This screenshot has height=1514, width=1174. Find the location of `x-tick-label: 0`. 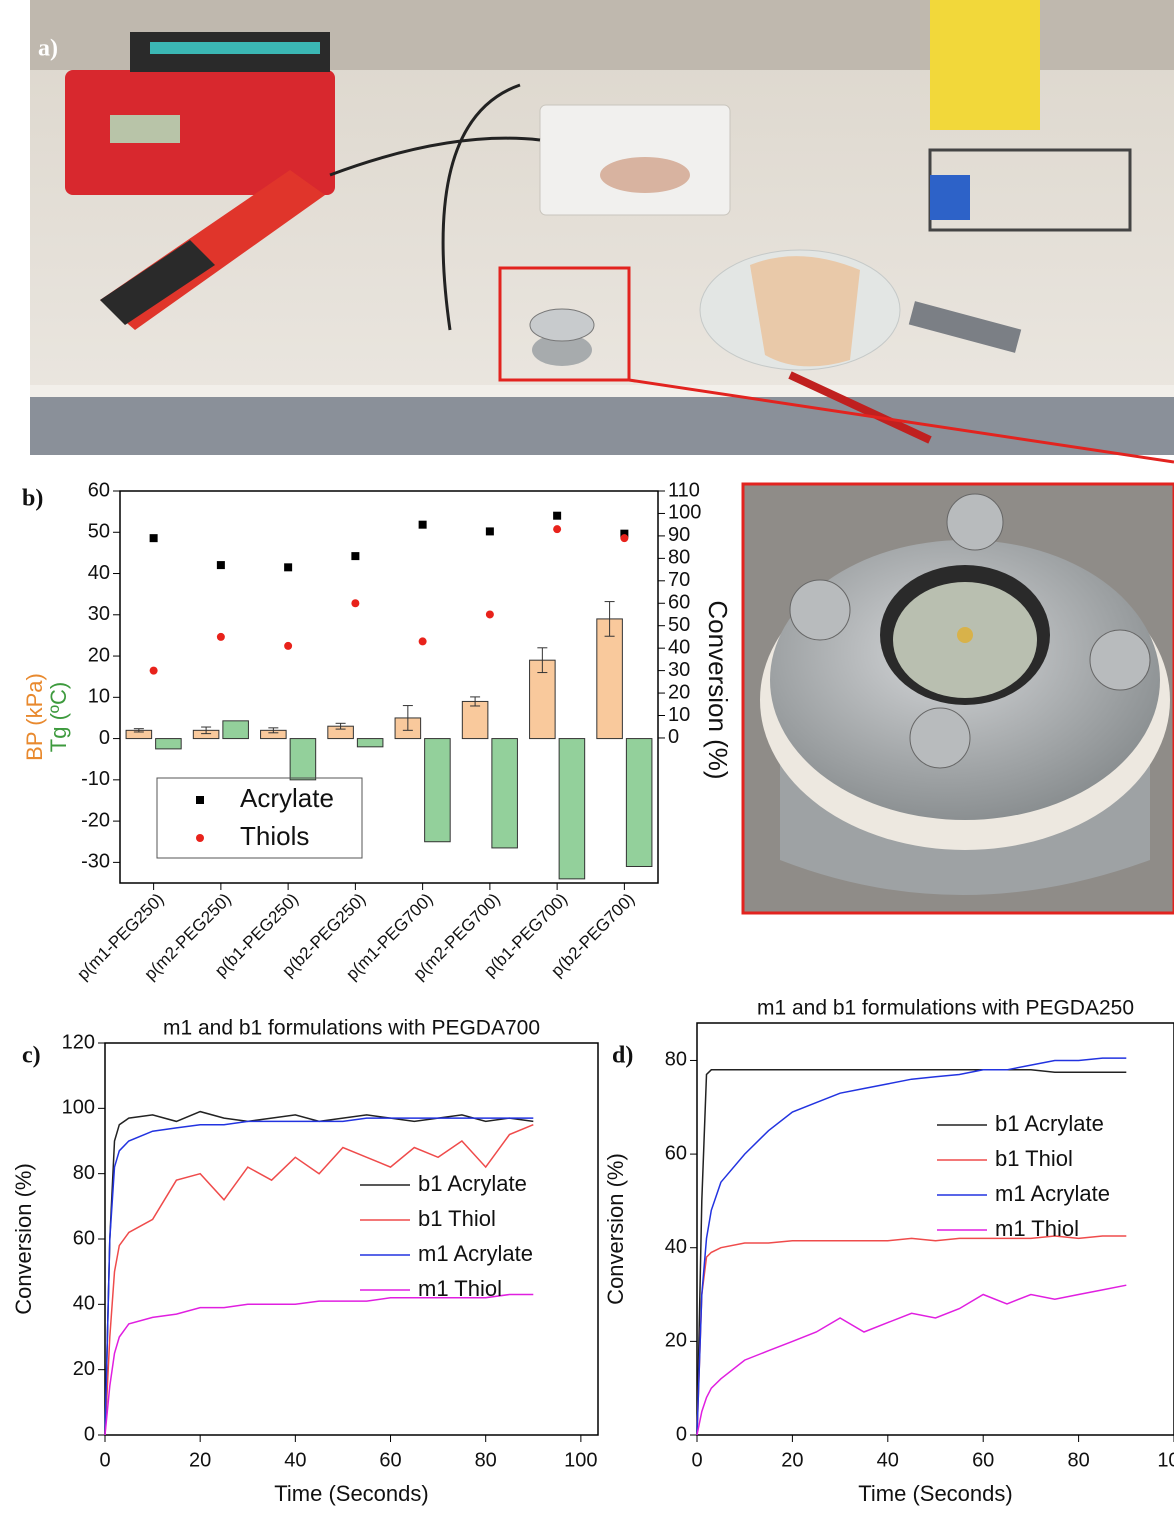

x-tick-label: 0 is located at coordinates (696, 1460).